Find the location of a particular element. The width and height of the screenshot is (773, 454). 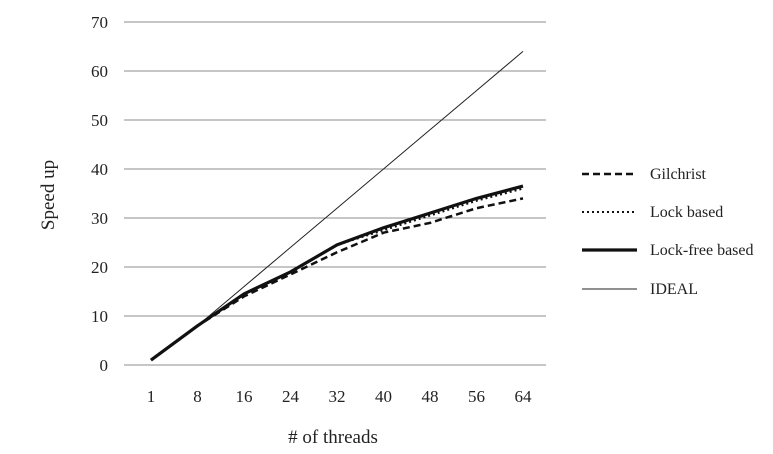

x-tick-label: 56 is located at coordinates (476, 396).